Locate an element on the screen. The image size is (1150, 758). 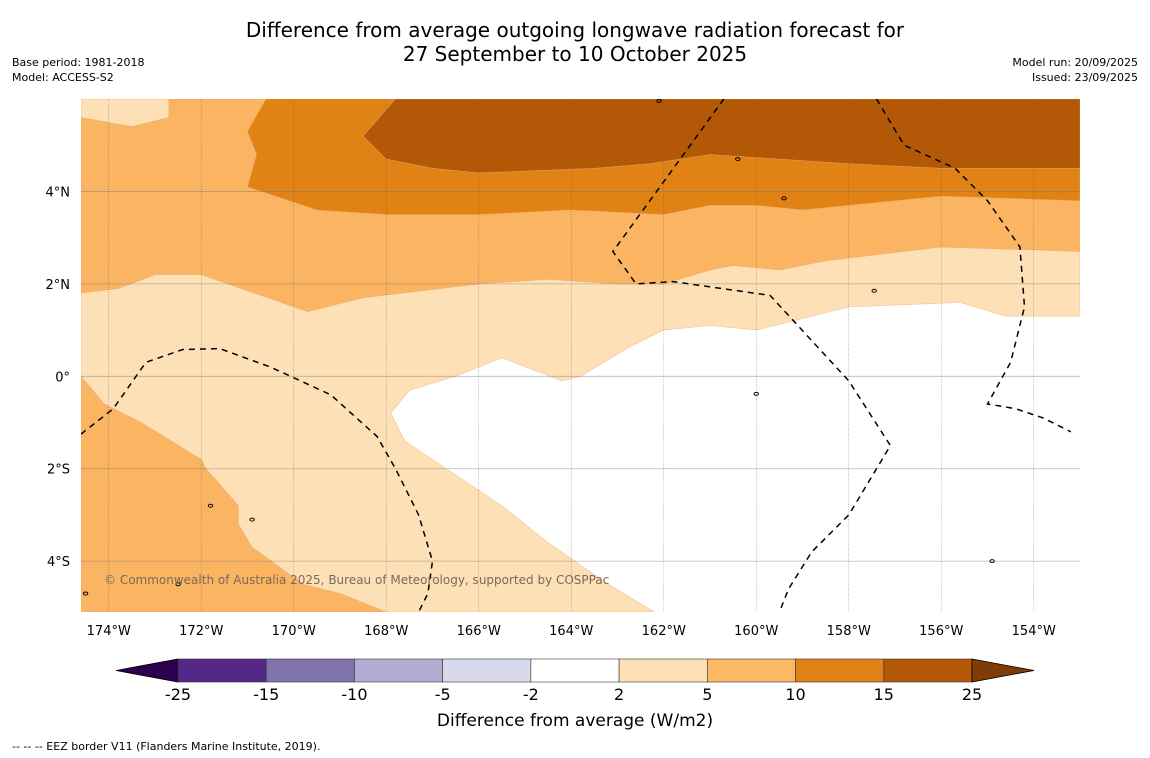
longitude-tick-label: 166°W is located at coordinates (479, 631).